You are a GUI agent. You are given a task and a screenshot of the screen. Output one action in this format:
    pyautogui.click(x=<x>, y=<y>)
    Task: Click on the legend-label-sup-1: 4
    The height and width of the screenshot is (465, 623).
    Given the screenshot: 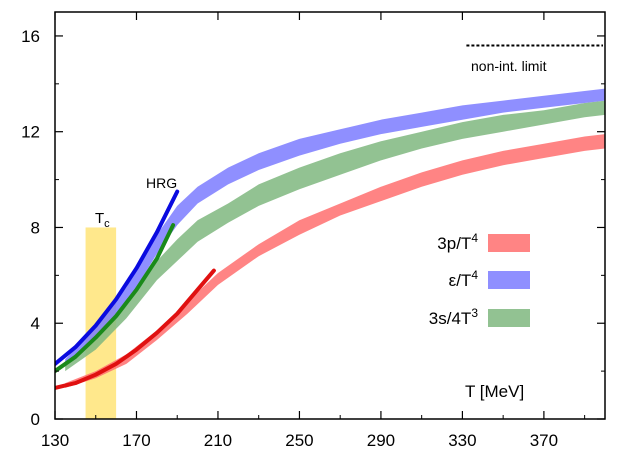 What is the action you would take?
    pyautogui.click(x=474, y=275)
    